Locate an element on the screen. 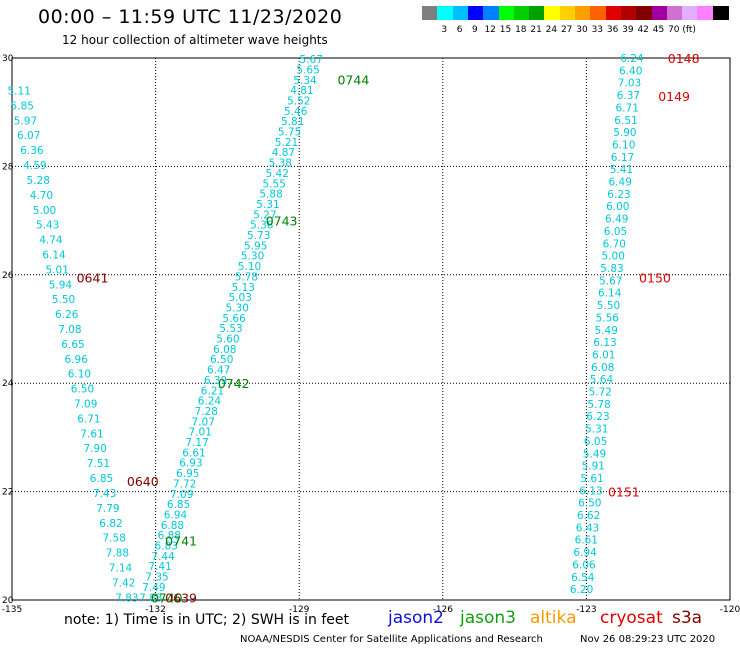  wave-height-label: 5.73 is located at coordinates (258, 236).